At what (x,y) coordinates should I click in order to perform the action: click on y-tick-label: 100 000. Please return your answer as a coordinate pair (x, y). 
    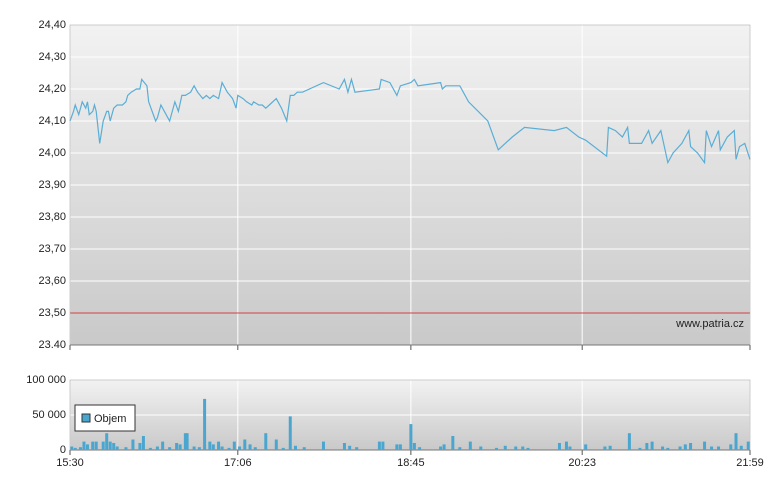
    Looking at the image, I should click on (46, 380).